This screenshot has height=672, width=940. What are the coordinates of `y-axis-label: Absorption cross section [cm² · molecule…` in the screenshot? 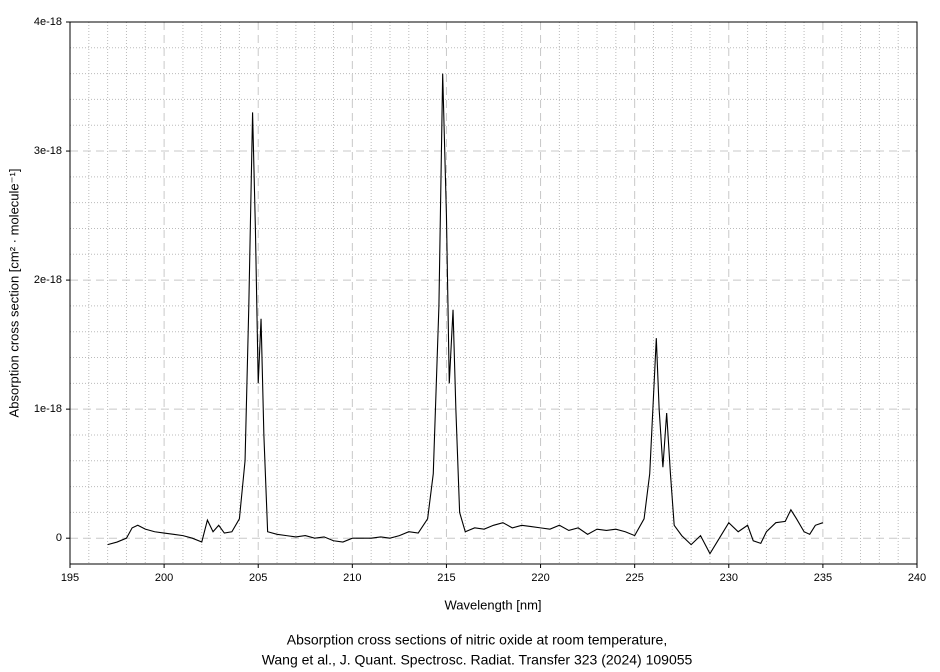 It's located at (13, 293).